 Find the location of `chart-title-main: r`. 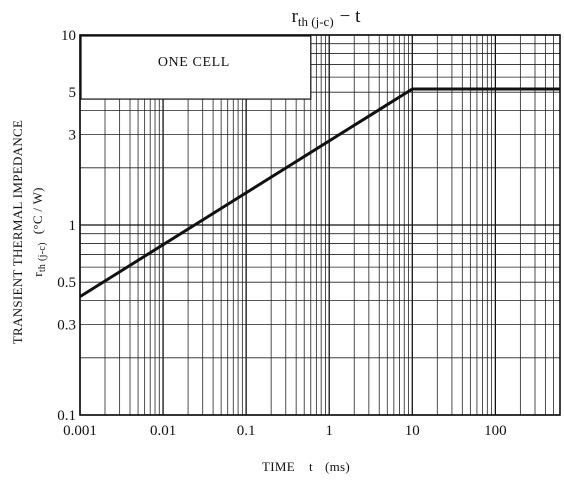

chart-title-main: r is located at coordinates (295, 16).